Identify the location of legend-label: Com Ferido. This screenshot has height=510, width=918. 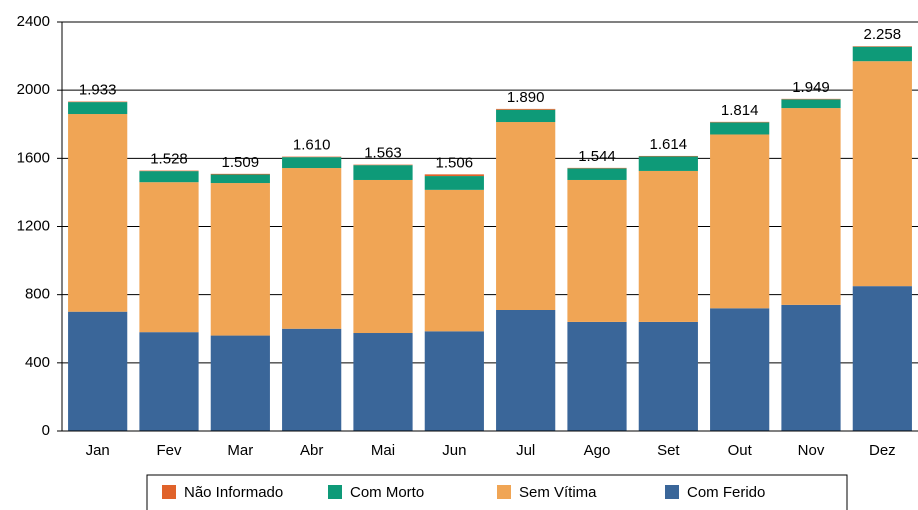
(726, 492).